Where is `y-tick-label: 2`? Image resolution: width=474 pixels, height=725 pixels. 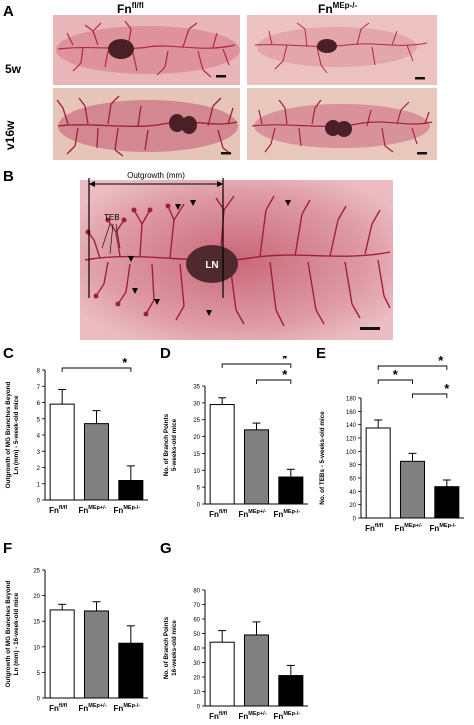
y-tick-label: 2 is located at coordinates (39, 469).